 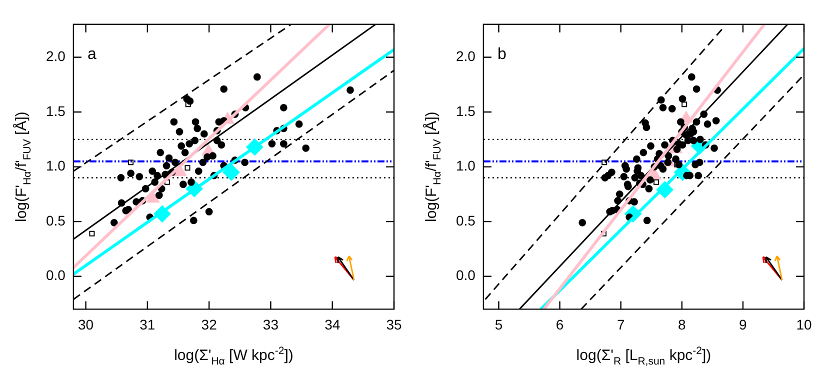 What do you see at coordinates (501, 54) in the screenshot?
I see `annotation: b` at bounding box center [501, 54].